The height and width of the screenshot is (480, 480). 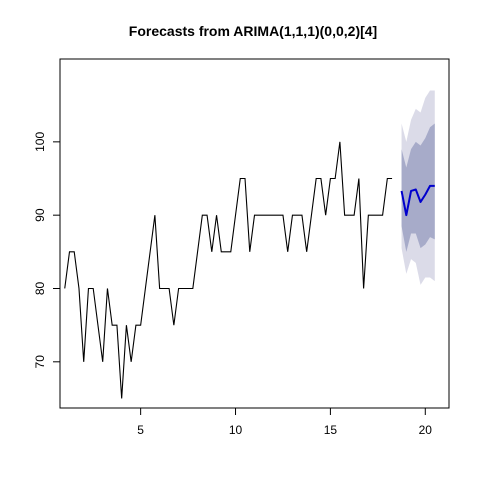 What do you see at coordinates (426, 430) in the screenshot?
I see `x-tick-label: 20` at bounding box center [426, 430].